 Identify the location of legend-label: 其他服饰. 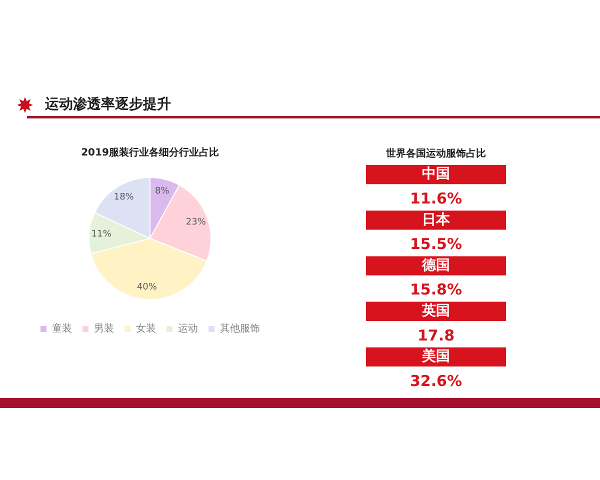
(240, 328).